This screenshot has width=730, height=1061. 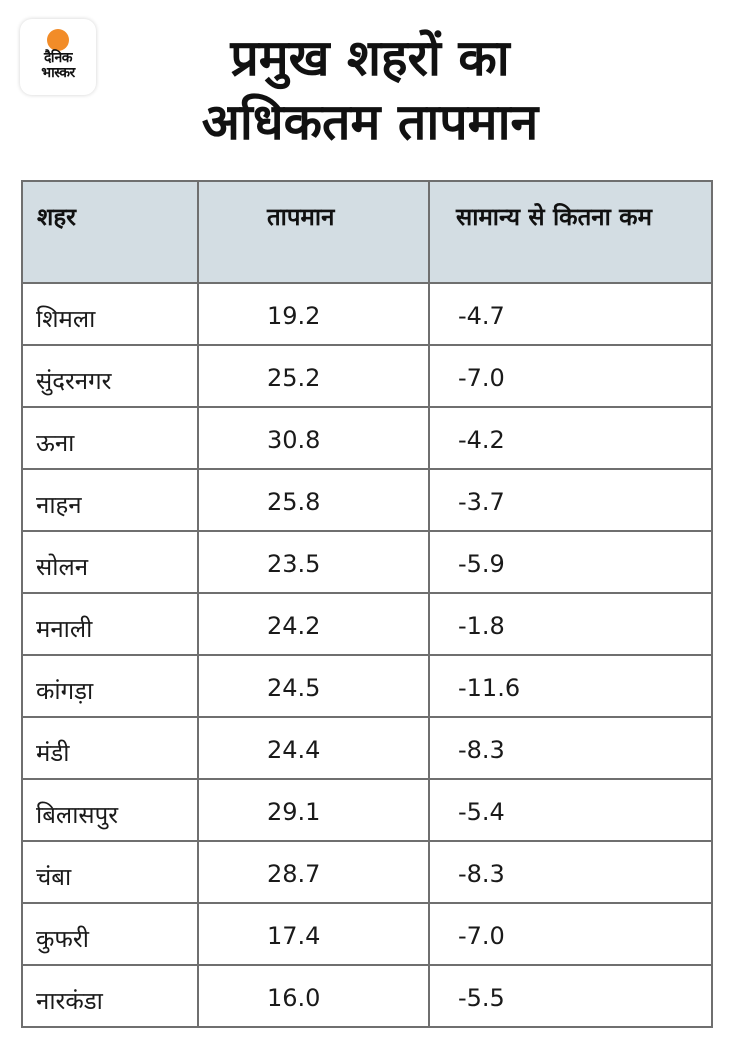 I want to click on table-row: मनाली 24.2 -1.8, so click(x=367, y=624).